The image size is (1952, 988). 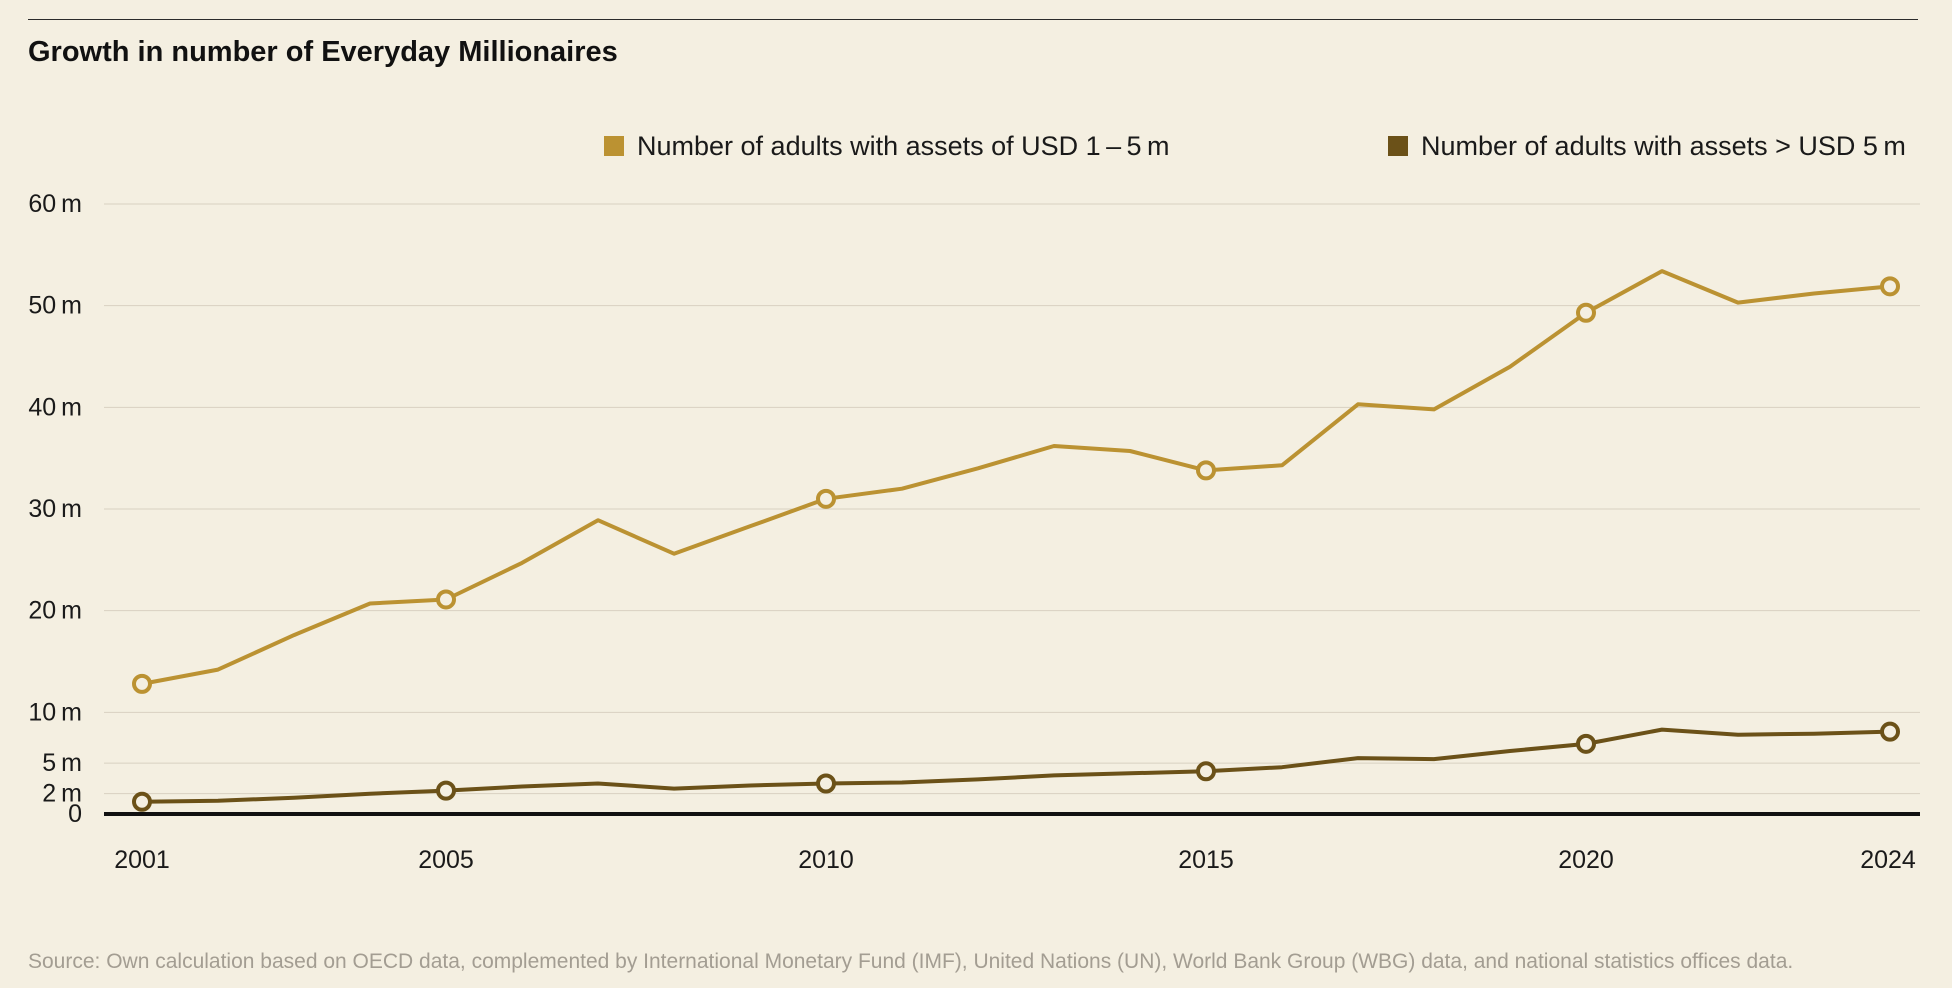 I want to click on y-tick-label: 2 m, so click(x=62, y=794).